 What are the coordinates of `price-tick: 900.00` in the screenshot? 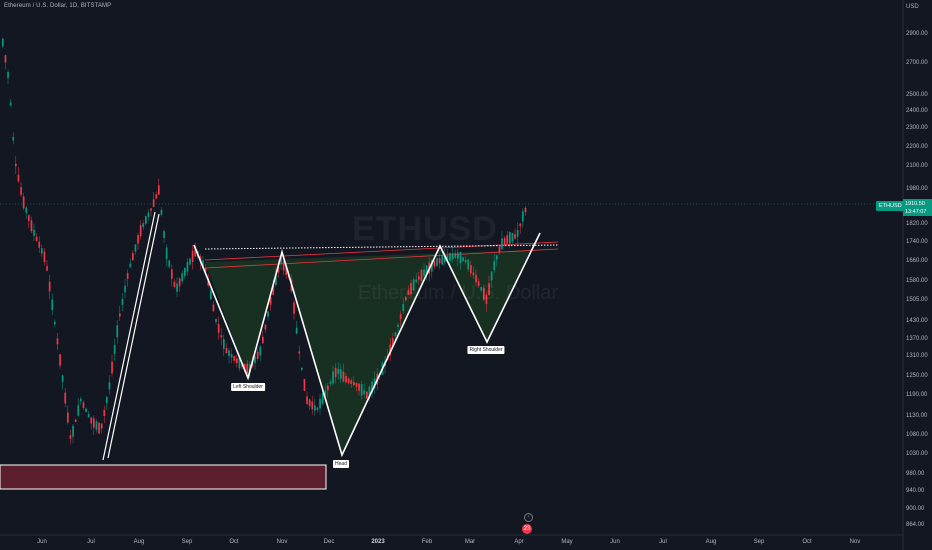 It's located at (915, 509).